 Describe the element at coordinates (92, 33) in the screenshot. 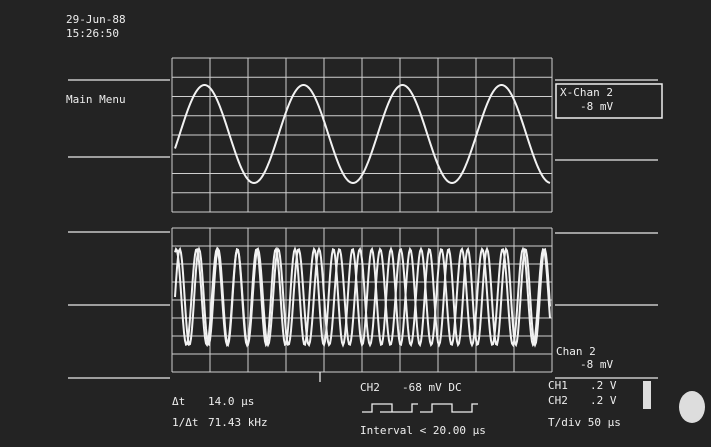

I see `time: 15:26:50` at that location.